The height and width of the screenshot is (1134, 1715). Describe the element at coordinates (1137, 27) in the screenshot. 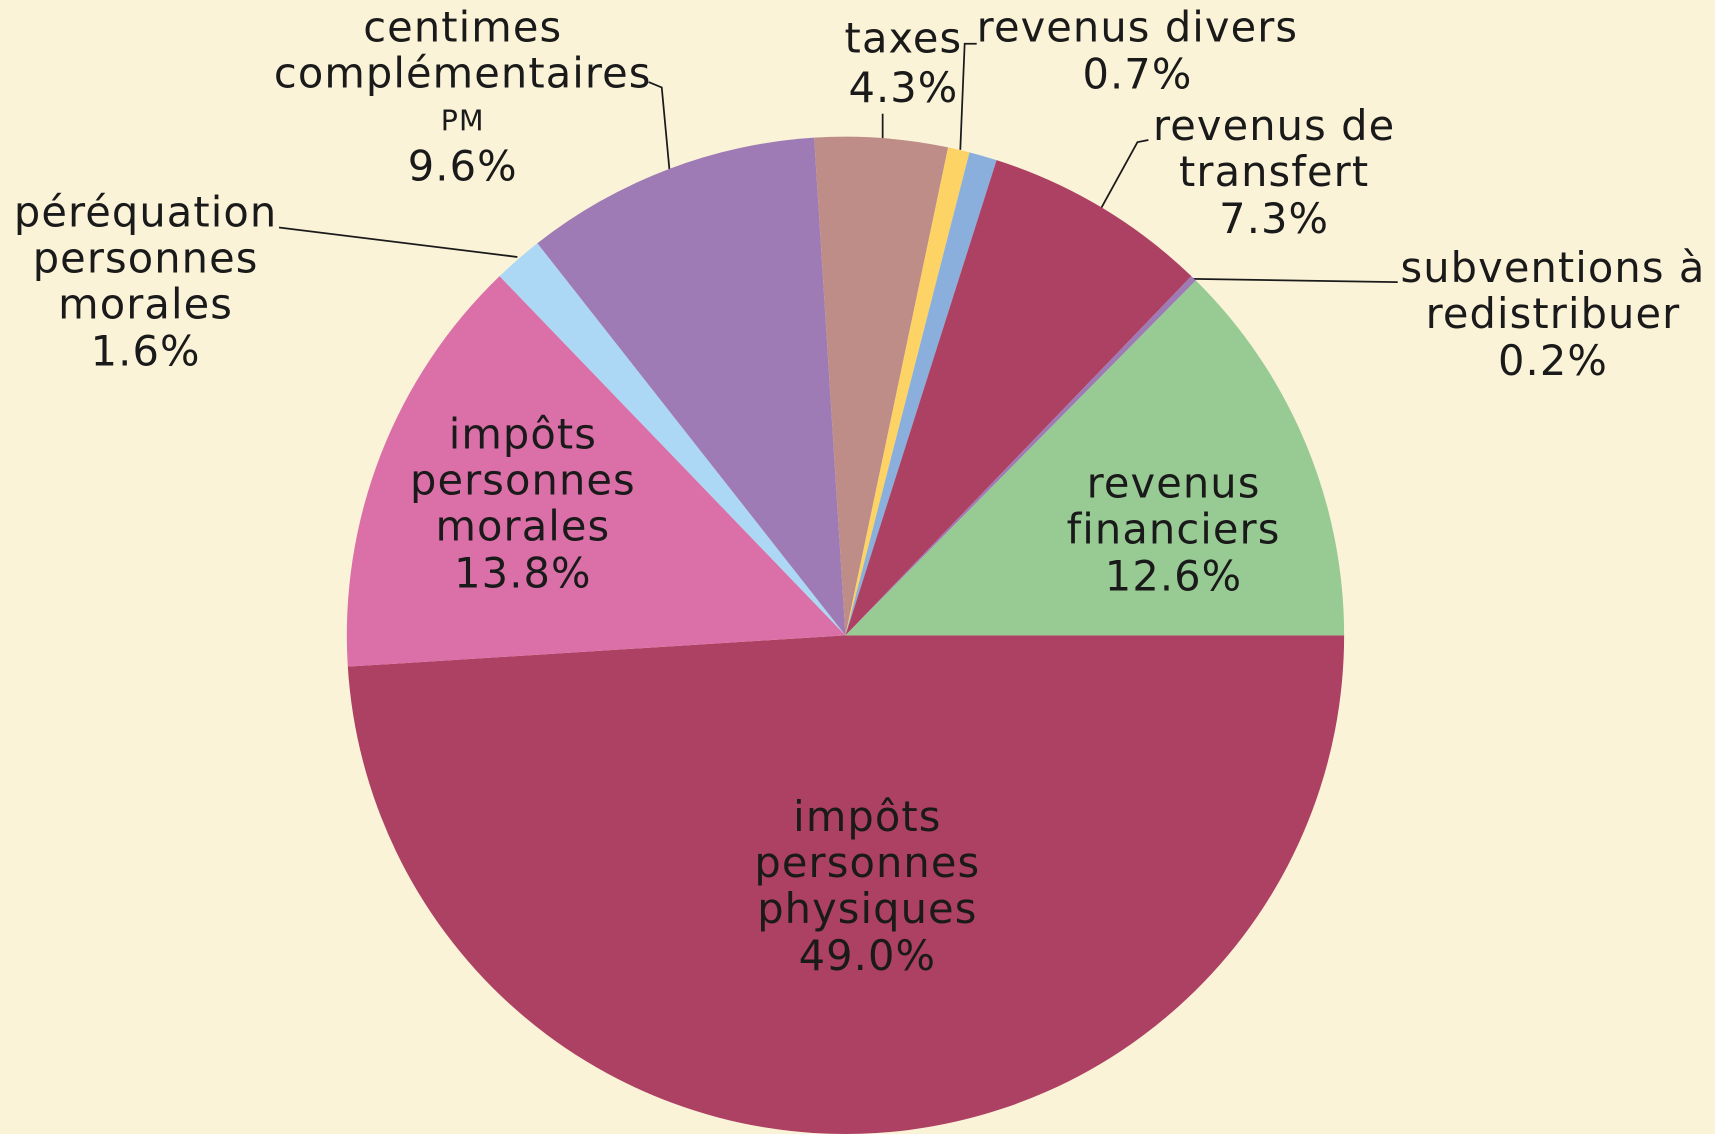

I see `slice-label: revenus divers` at that location.